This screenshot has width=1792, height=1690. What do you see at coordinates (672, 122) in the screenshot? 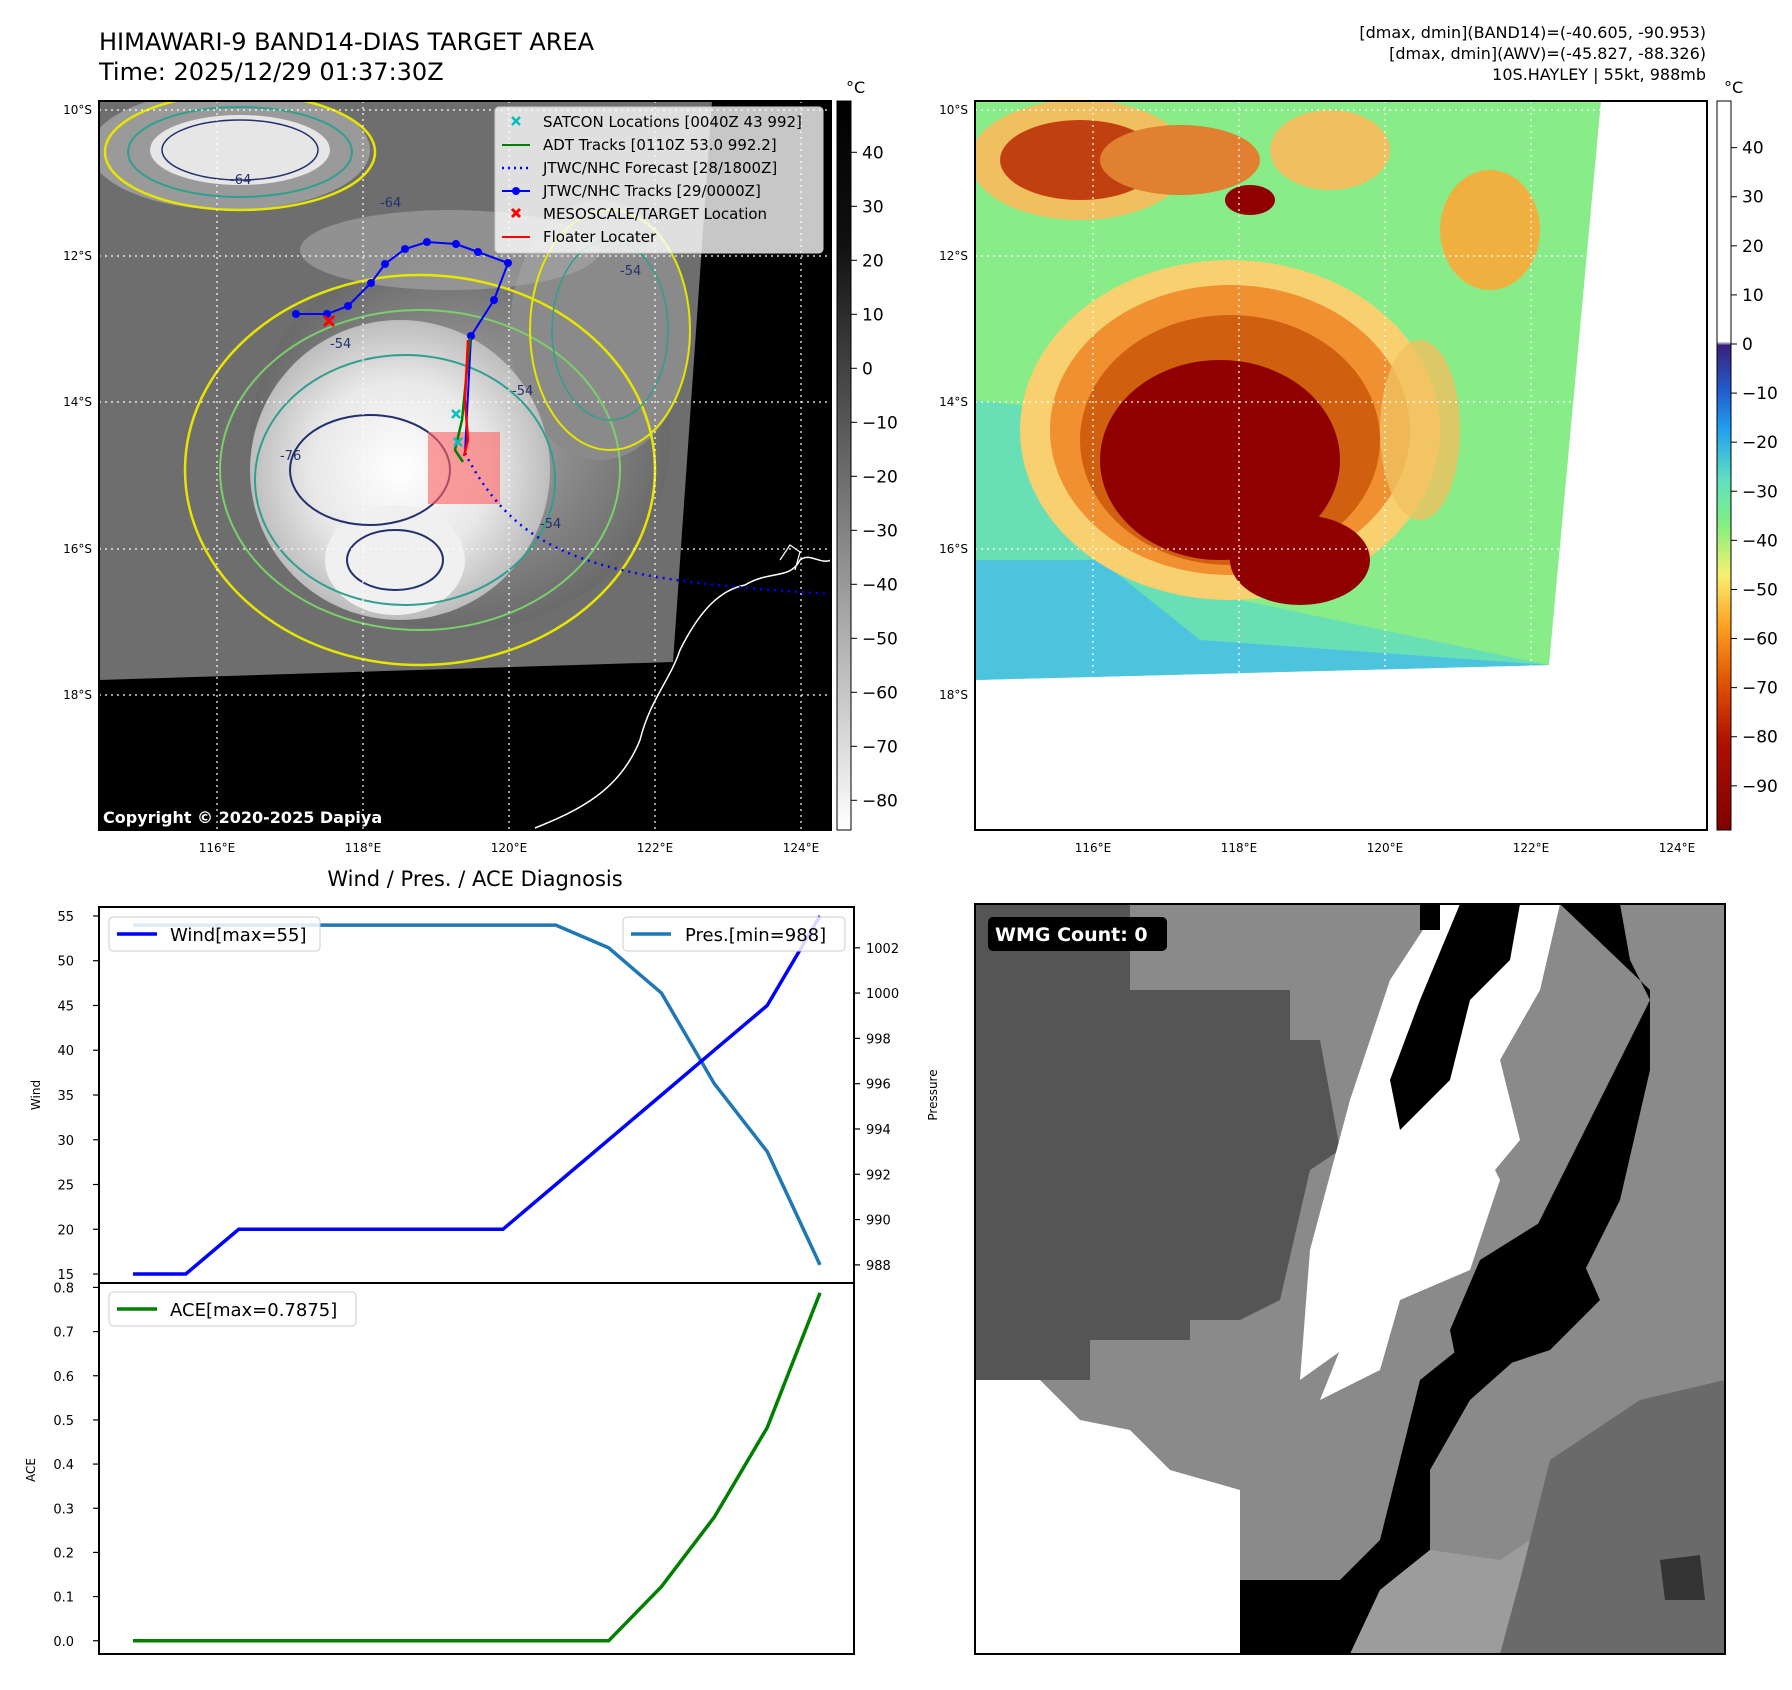
I see `legend-label: SATCON Locations [0040Z 43 992]` at bounding box center [672, 122].